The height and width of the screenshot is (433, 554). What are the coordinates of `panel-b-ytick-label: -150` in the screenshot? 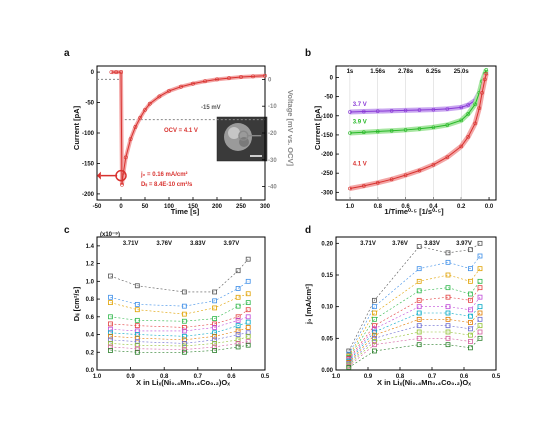 It's located at (327, 136).